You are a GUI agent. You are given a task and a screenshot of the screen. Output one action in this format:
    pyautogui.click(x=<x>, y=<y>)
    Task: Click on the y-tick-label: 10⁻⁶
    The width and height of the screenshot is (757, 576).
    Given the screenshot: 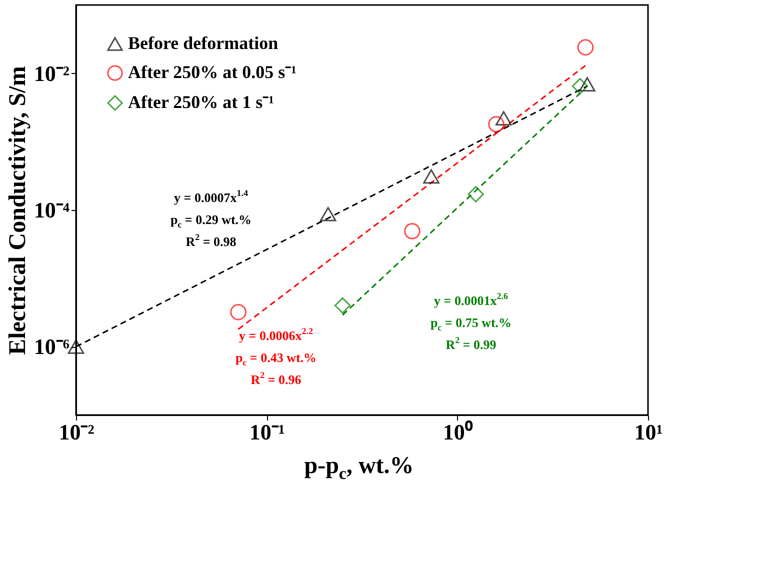 What is the action you would take?
    pyautogui.click(x=52, y=347)
    